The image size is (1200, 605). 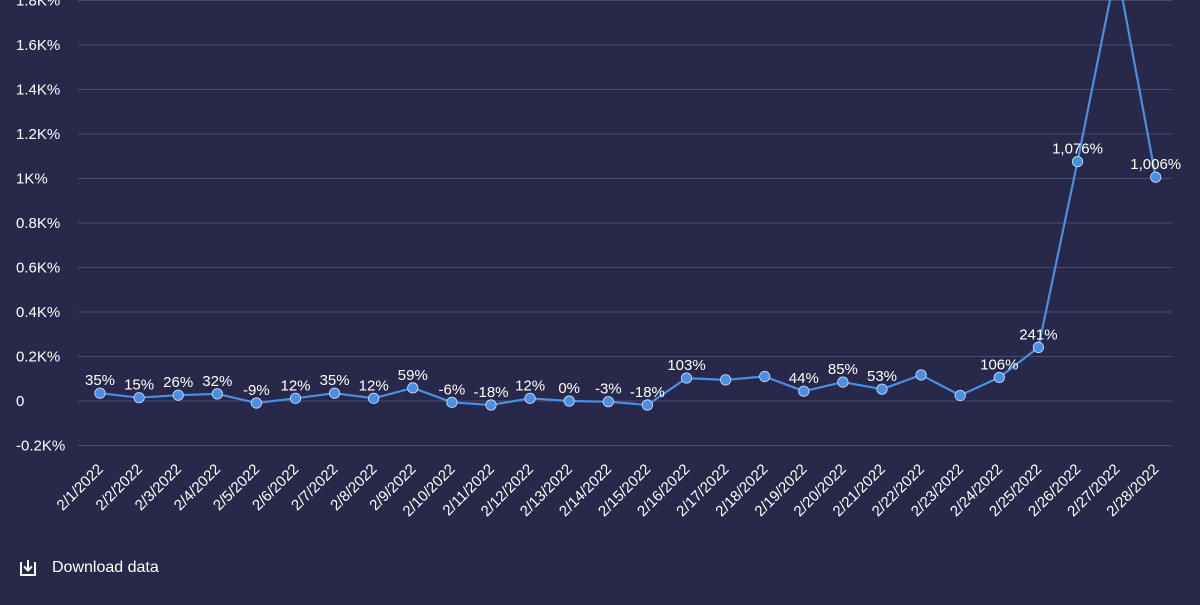 What do you see at coordinates (217, 381) in the screenshot?
I see `data-label: 32%` at bounding box center [217, 381].